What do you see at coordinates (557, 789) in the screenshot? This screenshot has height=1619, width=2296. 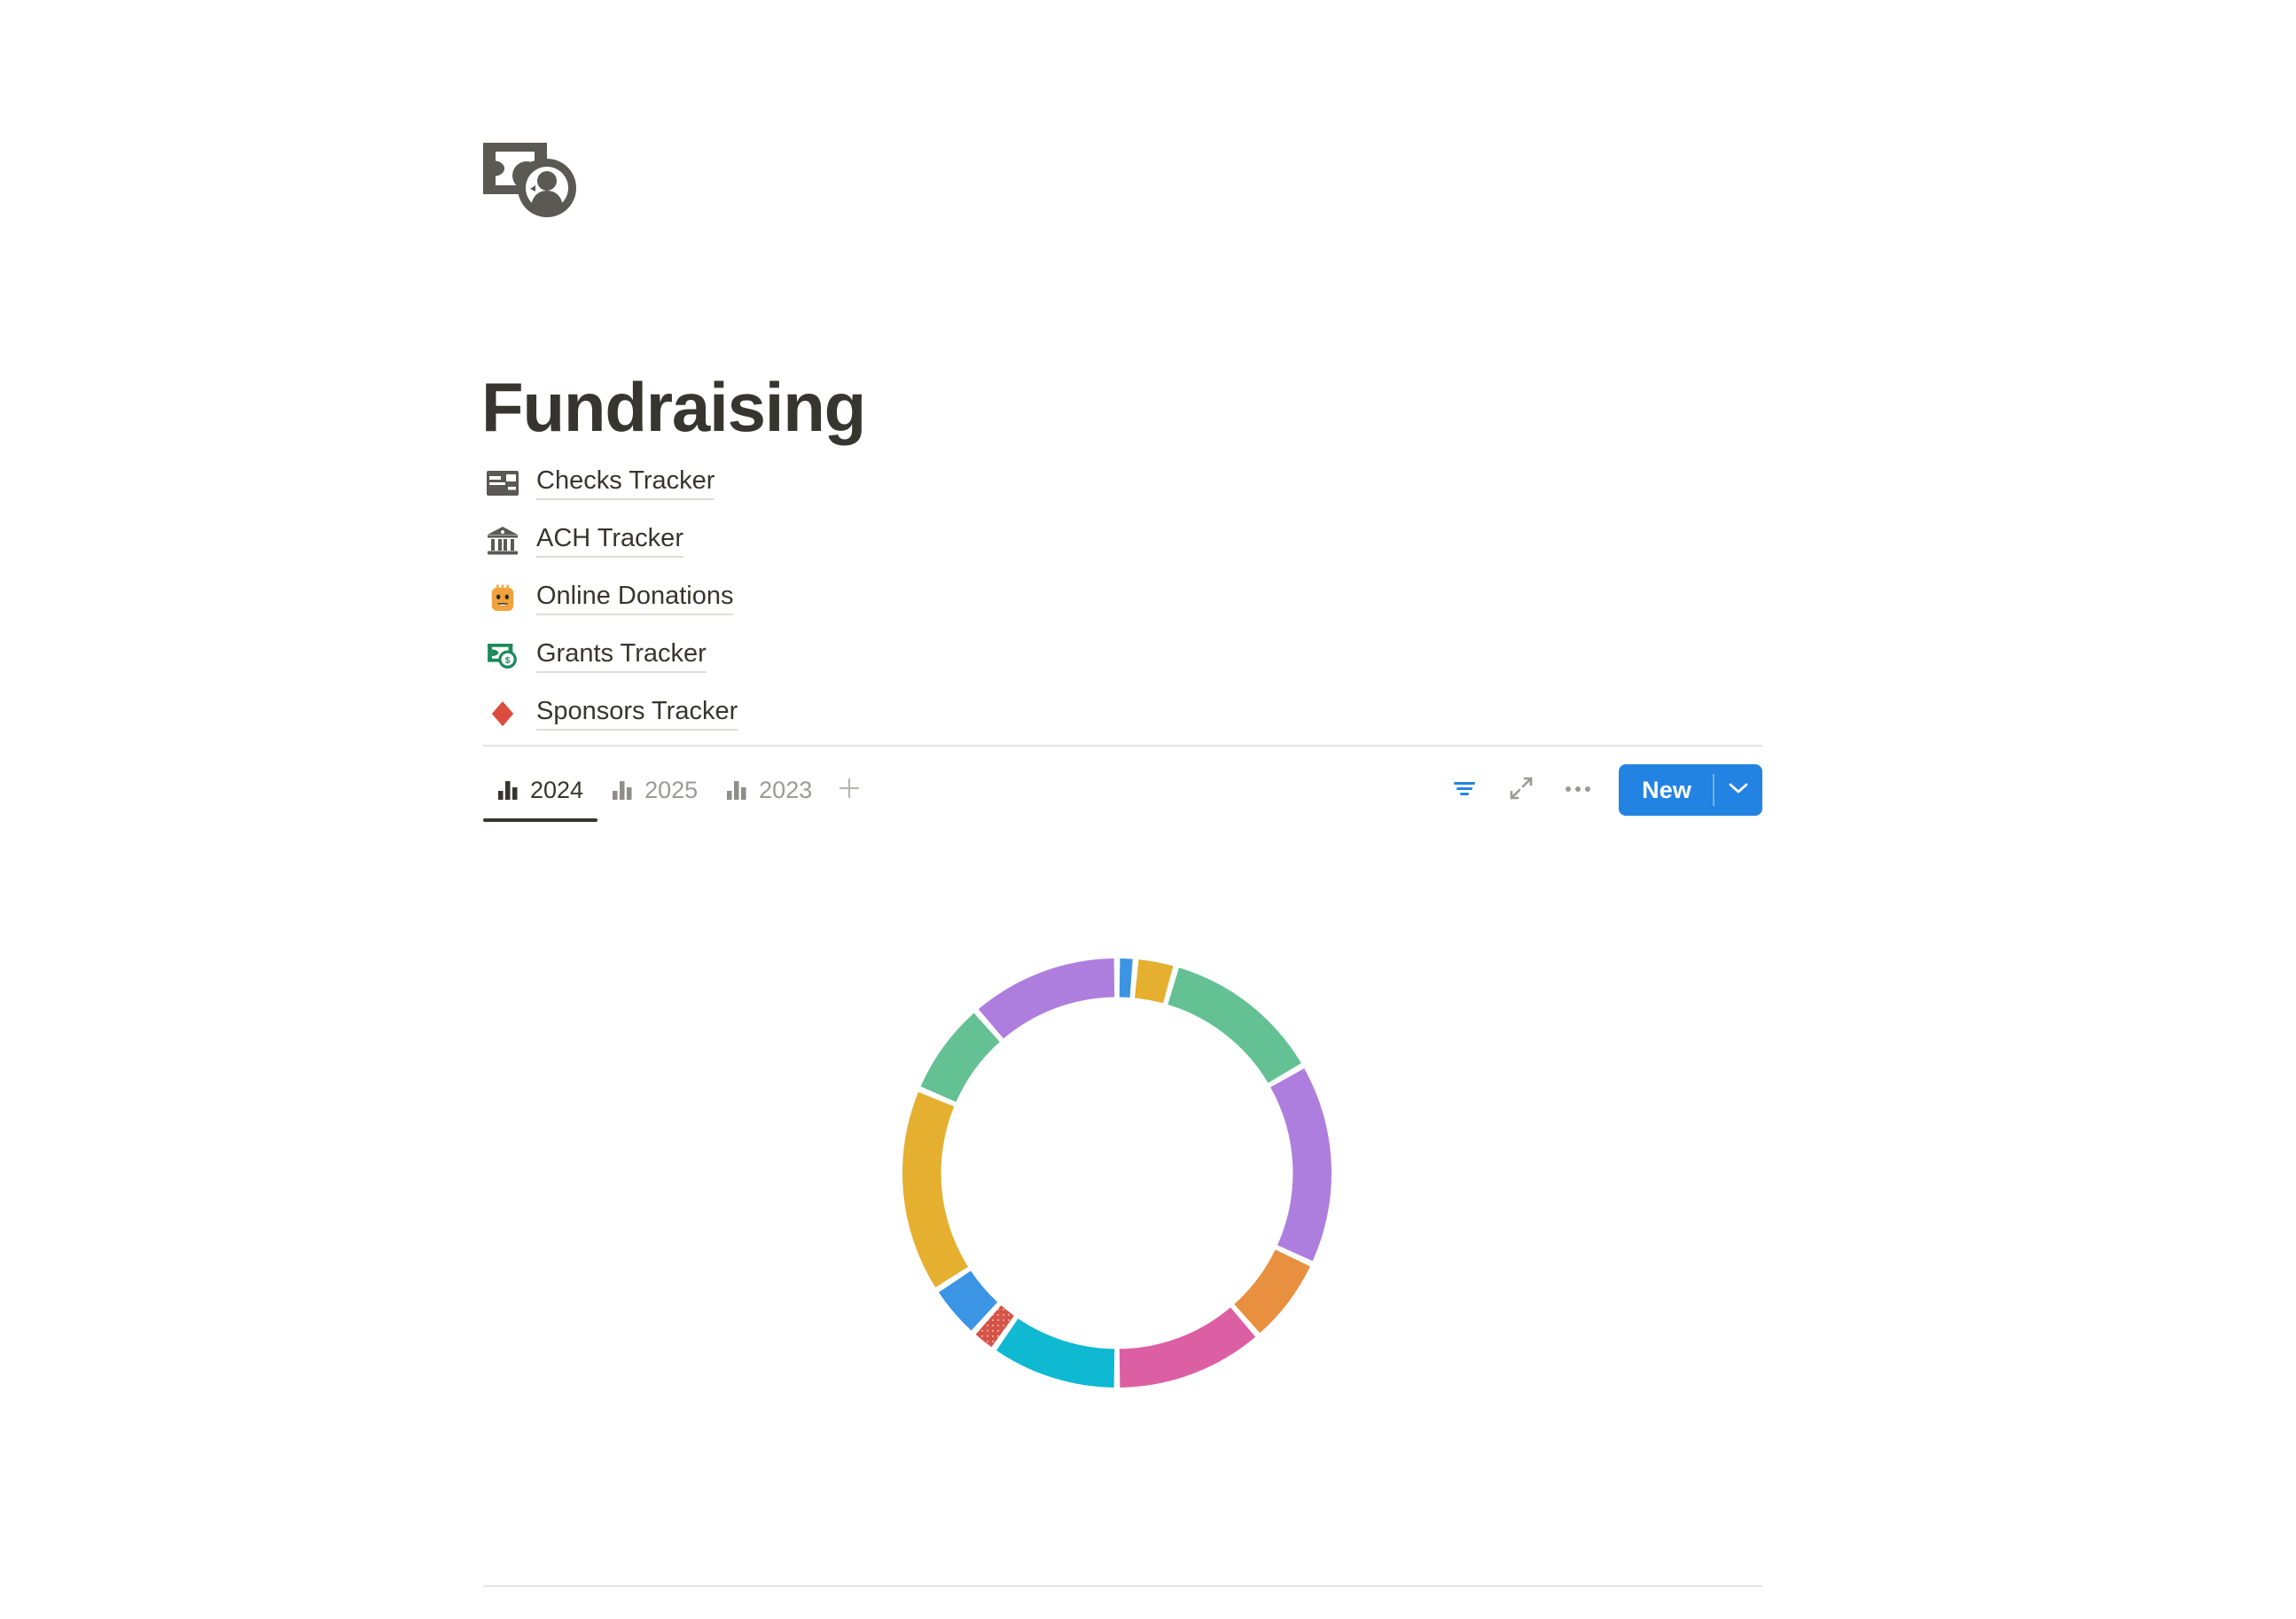 I see `tab-label: 2024` at bounding box center [557, 789].